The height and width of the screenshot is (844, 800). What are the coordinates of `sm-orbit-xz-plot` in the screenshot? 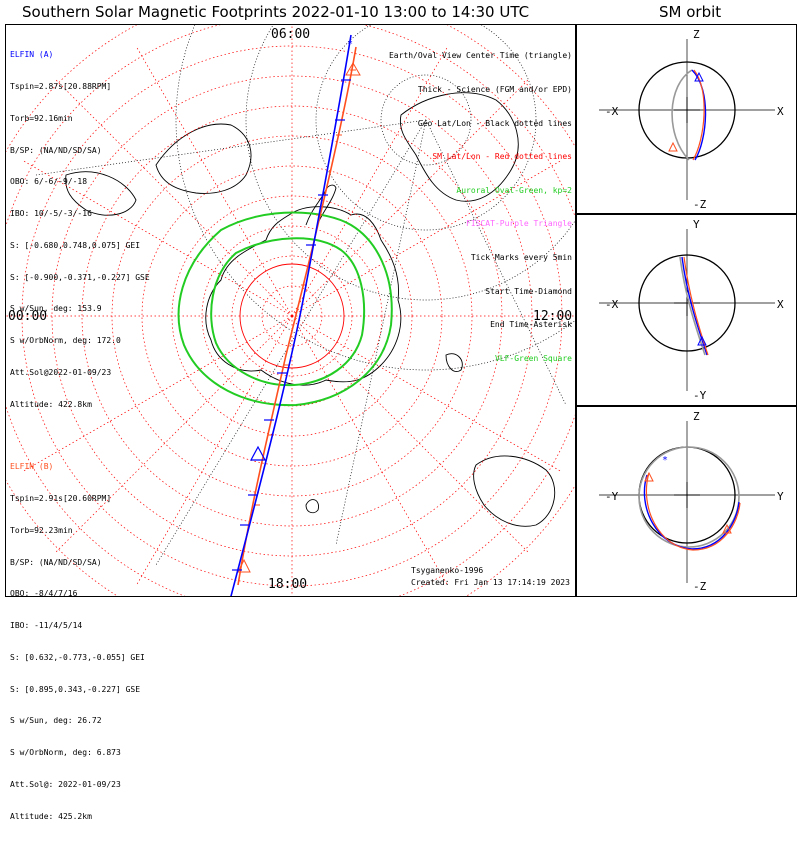 It's located at (687, 119).